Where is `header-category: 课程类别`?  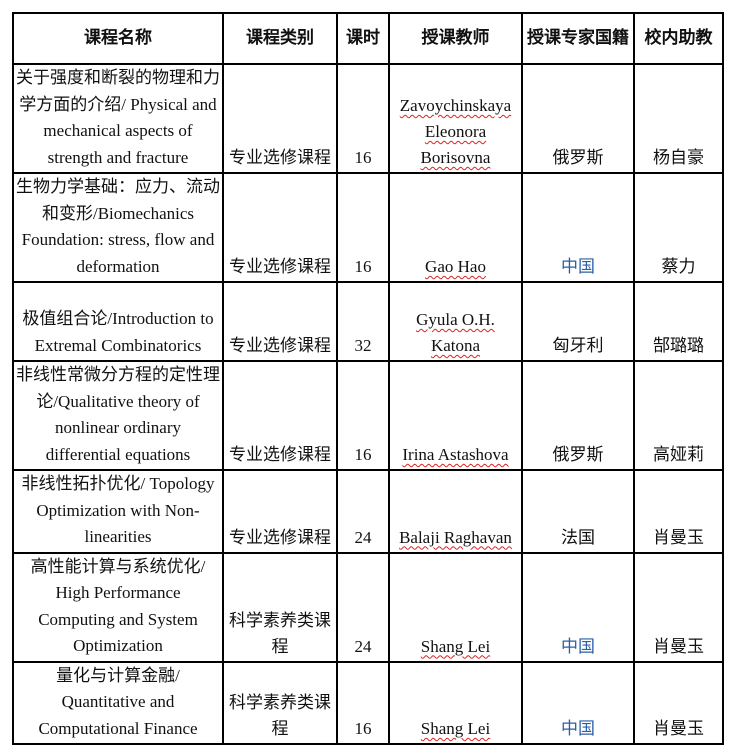 header-category: 课程类别 is located at coordinates (280, 38).